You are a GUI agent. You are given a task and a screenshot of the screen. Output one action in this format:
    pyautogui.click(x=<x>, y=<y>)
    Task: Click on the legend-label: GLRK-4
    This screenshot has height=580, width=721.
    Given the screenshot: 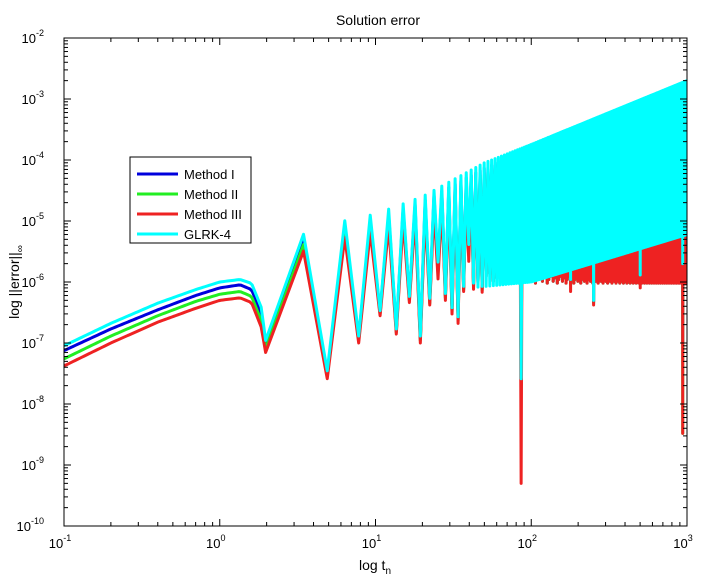 What is the action you would take?
    pyautogui.click(x=207, y=234)
    